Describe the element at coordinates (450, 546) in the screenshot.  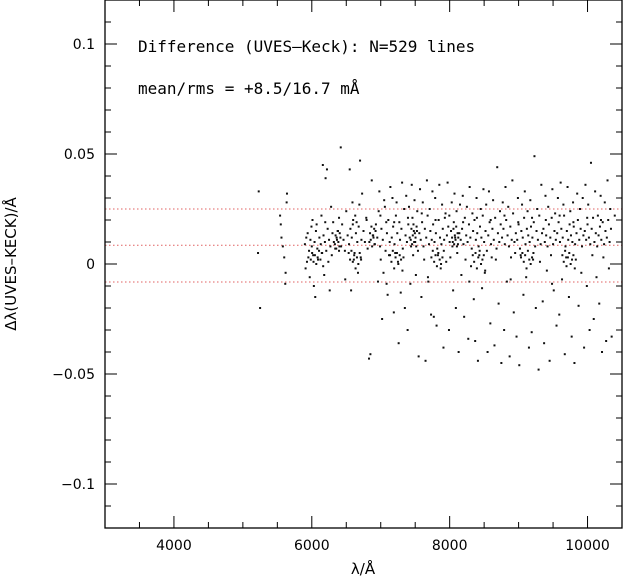
I see `x-tick-label: 8000` at that location.